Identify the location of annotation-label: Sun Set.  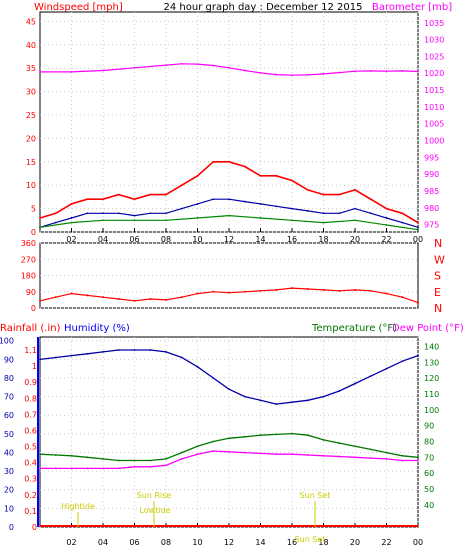
(310, 539).